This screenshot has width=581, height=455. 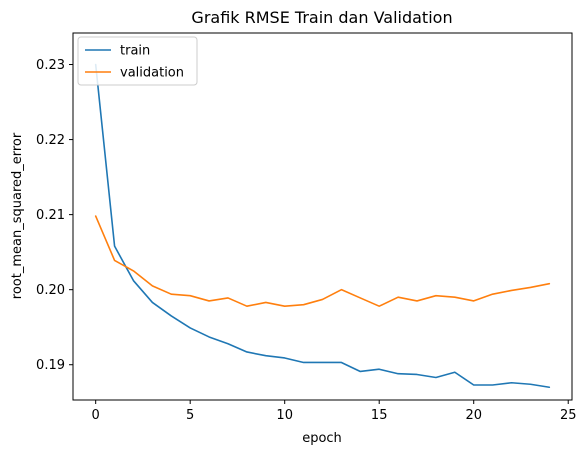 What do you see at coordinates (568, 415) in the screenshot?
I see `x-tick-label: 25` at bounding box center [568, 415].